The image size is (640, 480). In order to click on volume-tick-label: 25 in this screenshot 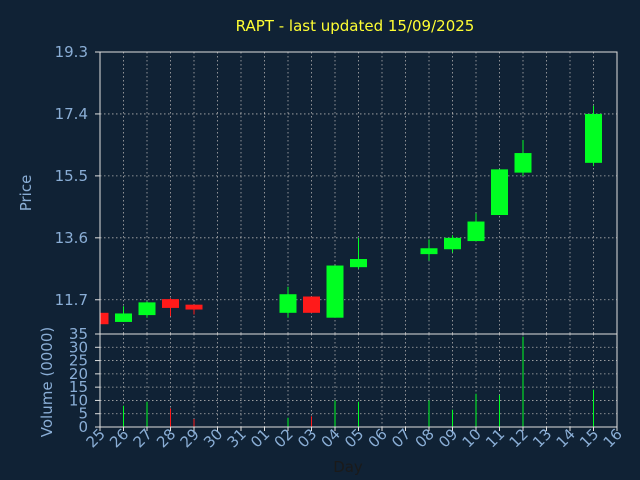, I will do `click(78, 361)`.